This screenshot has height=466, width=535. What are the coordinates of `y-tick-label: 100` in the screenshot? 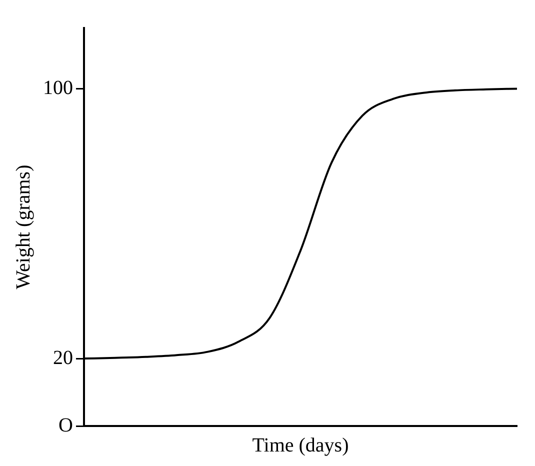 It's located at (58, 87).